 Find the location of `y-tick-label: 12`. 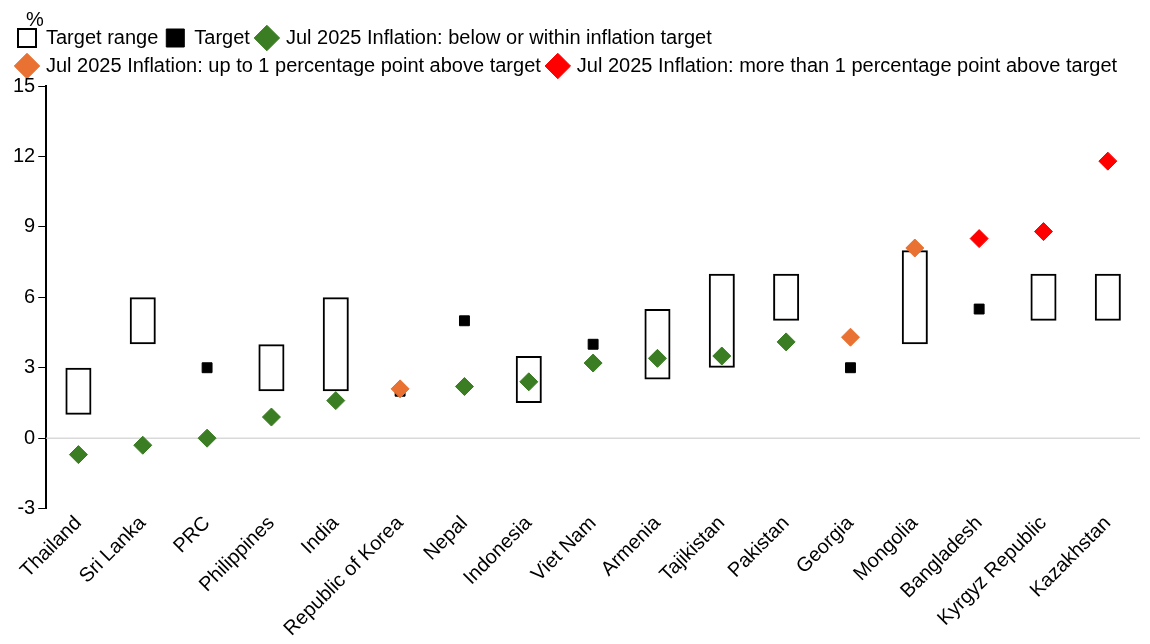

y-tick-label: 12 is located at coordinates (24, 154).